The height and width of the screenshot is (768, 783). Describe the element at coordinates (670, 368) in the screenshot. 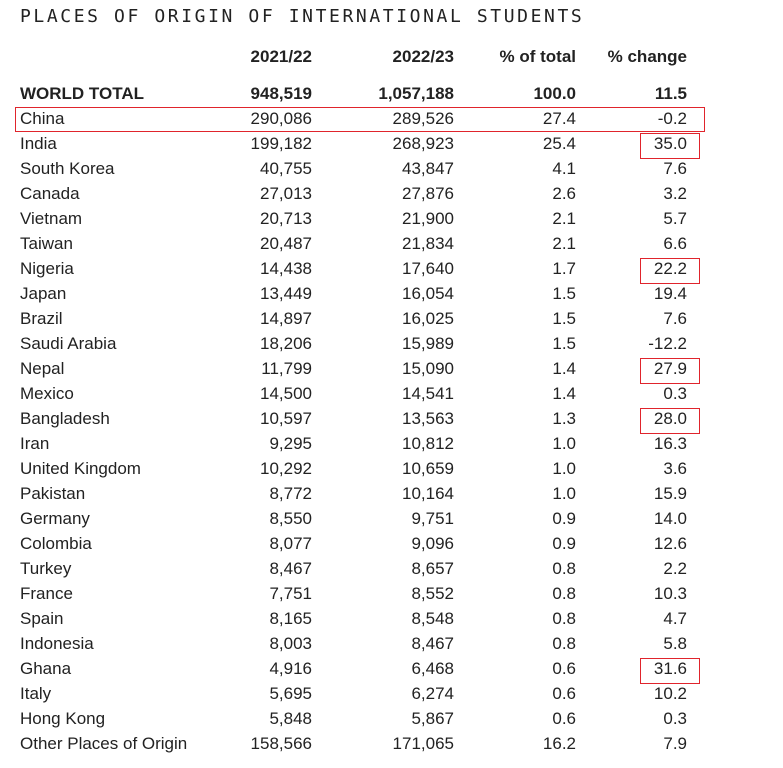

I see `value-pct-change: 27.9` at that location.